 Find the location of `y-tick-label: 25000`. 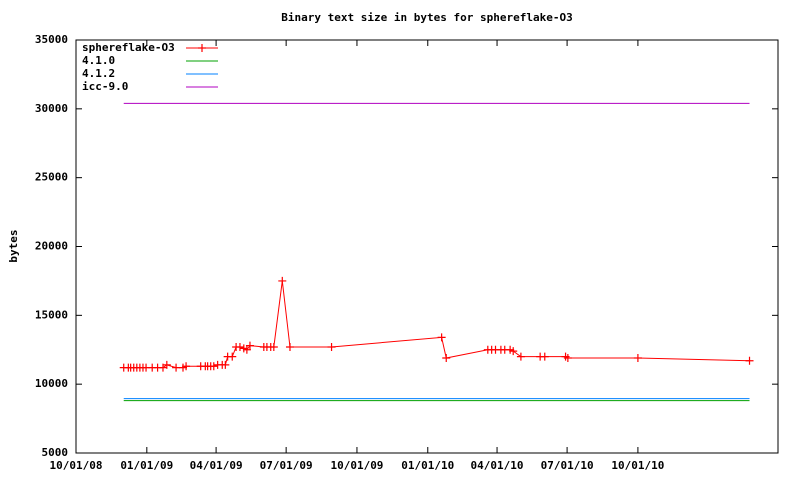

y-tick-label: 25000 is located at coordinates (51, 177).